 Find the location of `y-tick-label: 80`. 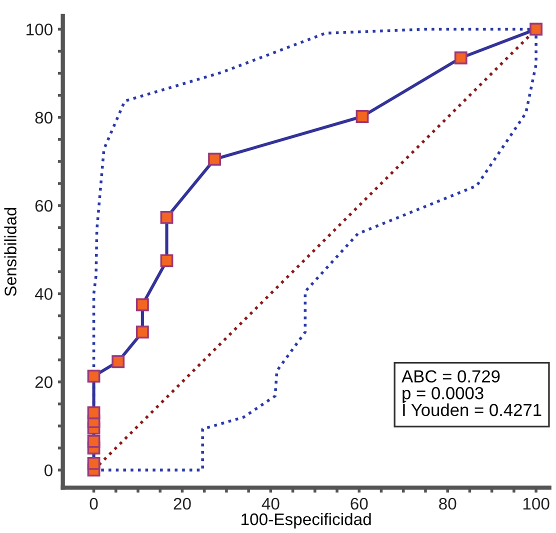

y-tick-label: 80 is located at coordinates (43, 118).